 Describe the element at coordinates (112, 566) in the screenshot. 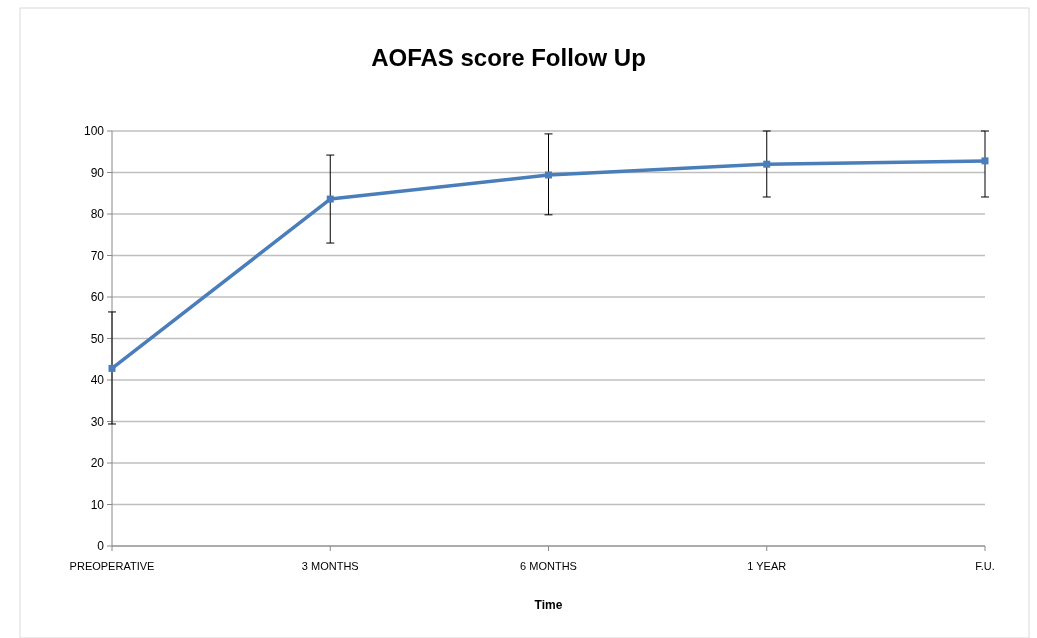

I see `x-tick-label: PREOPERATIVE` at that location.